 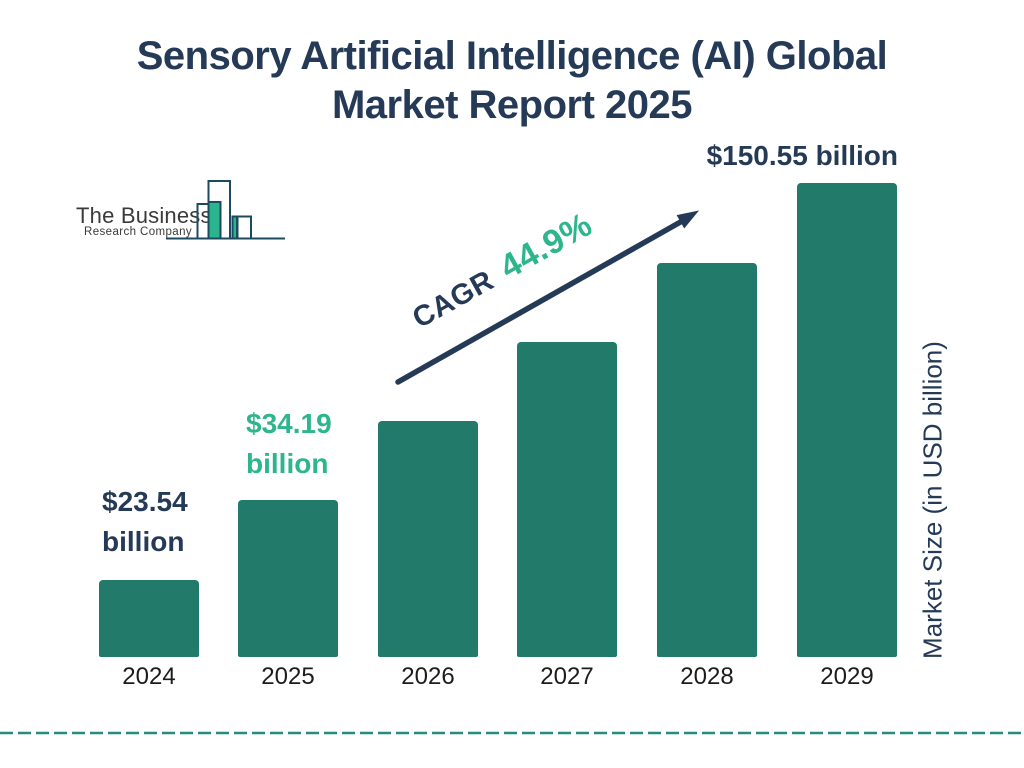 I want to click on value-label-2025-amount: $34.19, so click(x=289, y=423).